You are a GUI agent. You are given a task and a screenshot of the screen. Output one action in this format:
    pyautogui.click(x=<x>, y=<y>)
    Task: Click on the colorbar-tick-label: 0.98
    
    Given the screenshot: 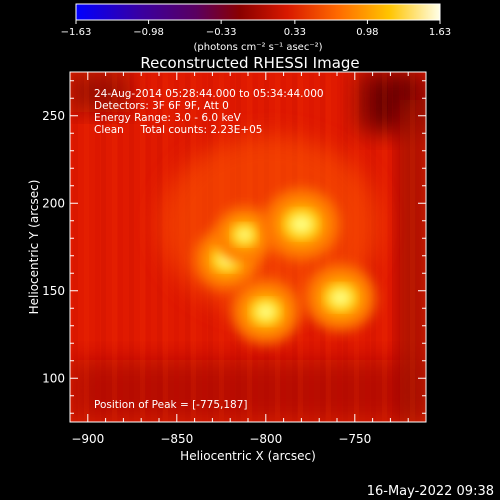 What is the action you would take?
    pyautogui.click(x=367, y=32)
    